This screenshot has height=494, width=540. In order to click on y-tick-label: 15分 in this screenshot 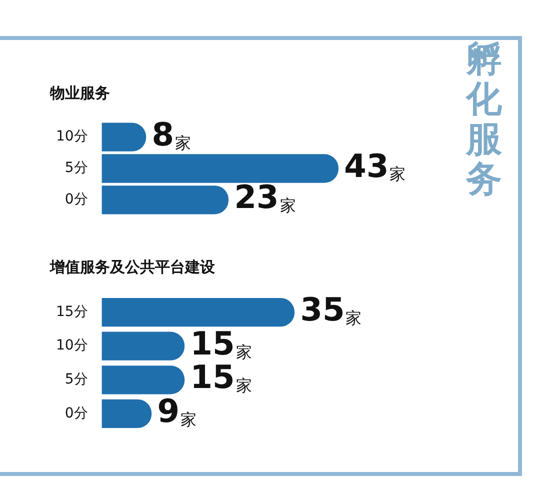, I will do `click(72, 312)`.